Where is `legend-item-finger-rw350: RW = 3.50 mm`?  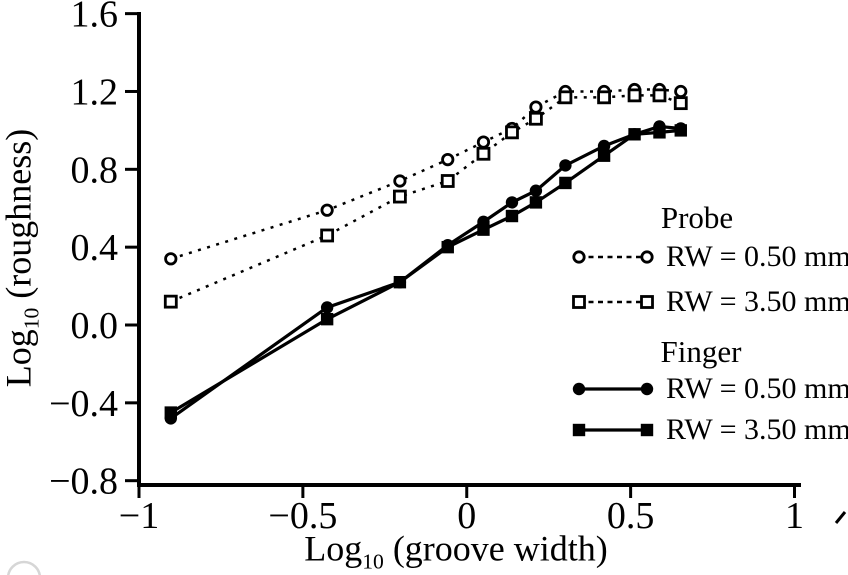 legend-item-finger-rw350: RW = 3.50 mm is located at coordinates (710, 430).